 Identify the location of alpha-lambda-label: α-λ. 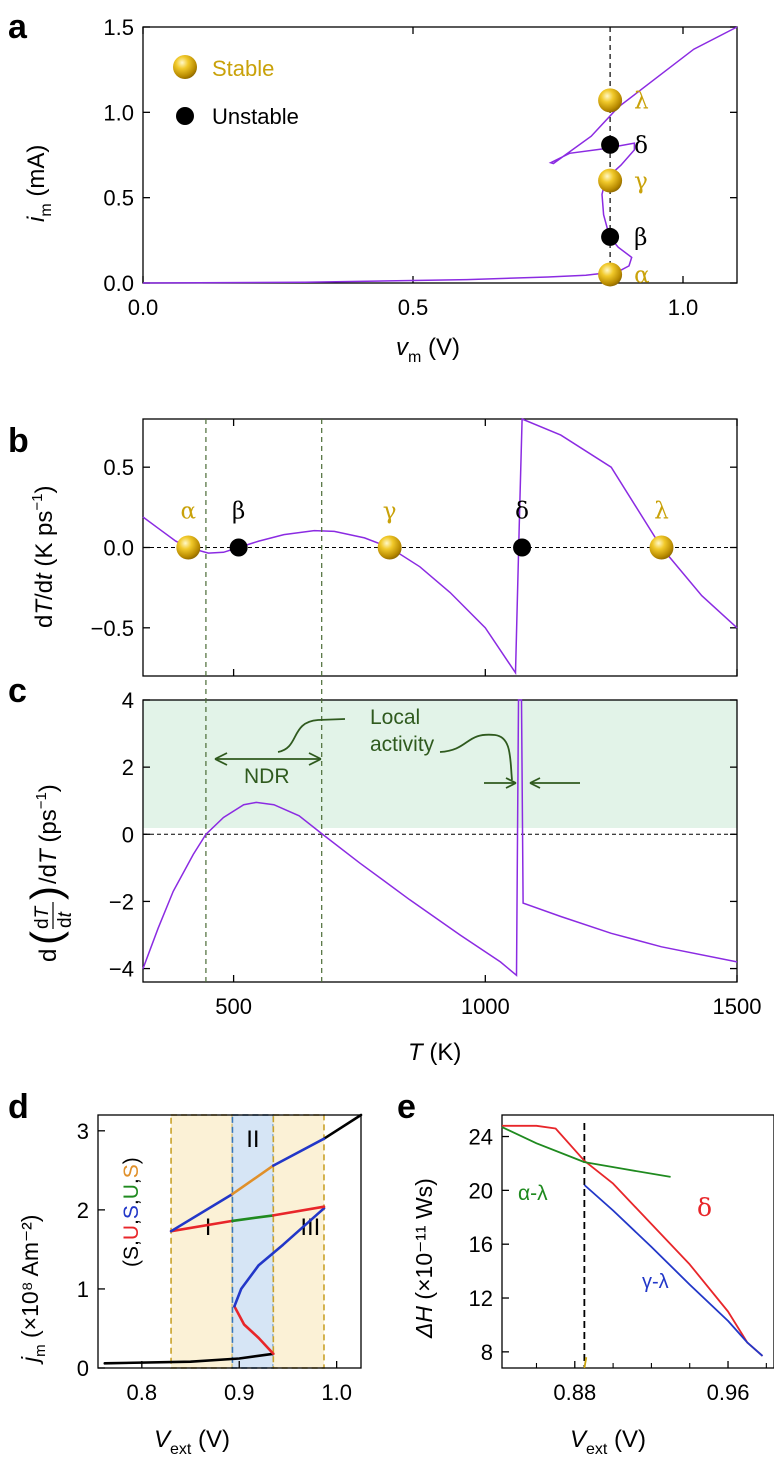
(533, 1193).